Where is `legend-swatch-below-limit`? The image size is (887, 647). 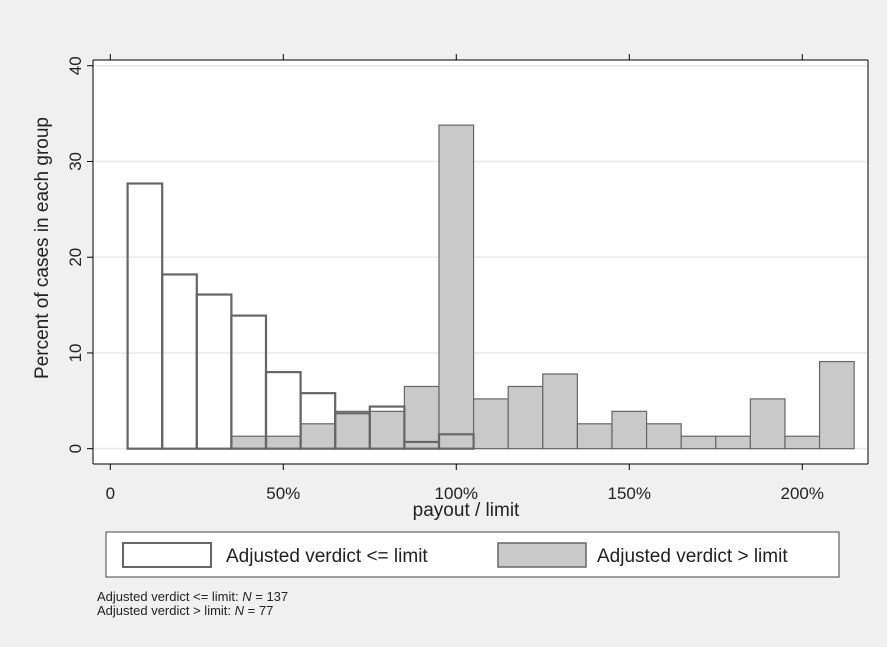 legend-swatch-below-limit is located at coordinates (167, 555).